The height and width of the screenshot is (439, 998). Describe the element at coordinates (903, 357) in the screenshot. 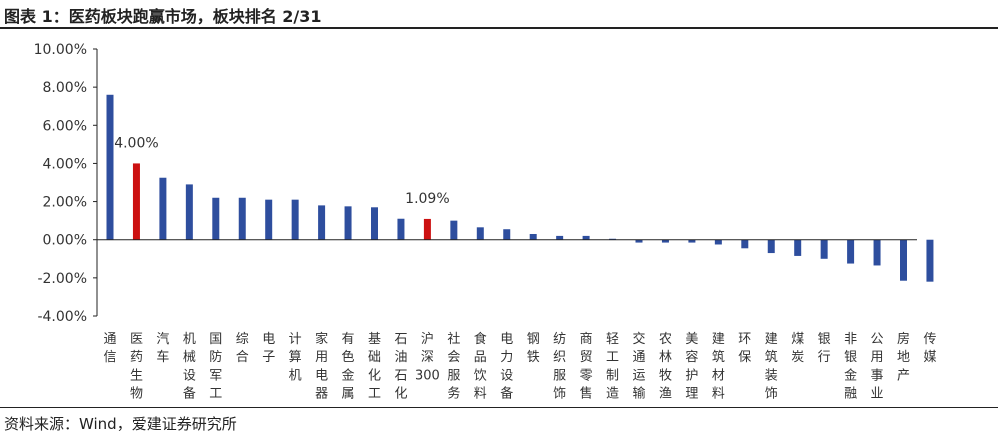

I see `x-category-label: 房地产` at that location.